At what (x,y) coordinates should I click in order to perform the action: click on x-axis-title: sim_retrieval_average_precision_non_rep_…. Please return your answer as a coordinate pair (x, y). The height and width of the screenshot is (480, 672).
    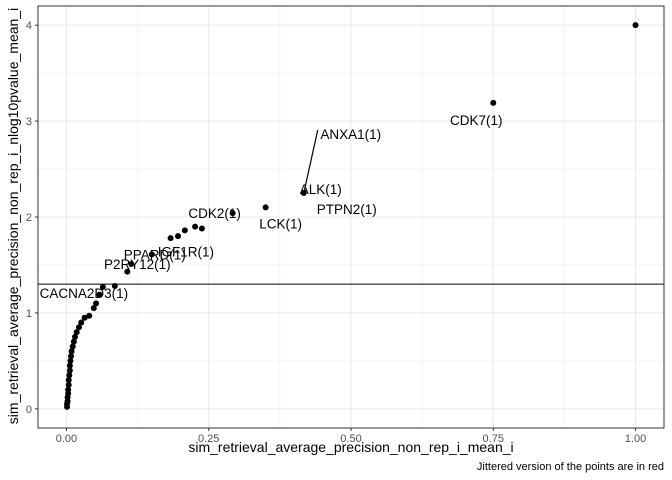
    Looking at the image, I should click on (350, 447).